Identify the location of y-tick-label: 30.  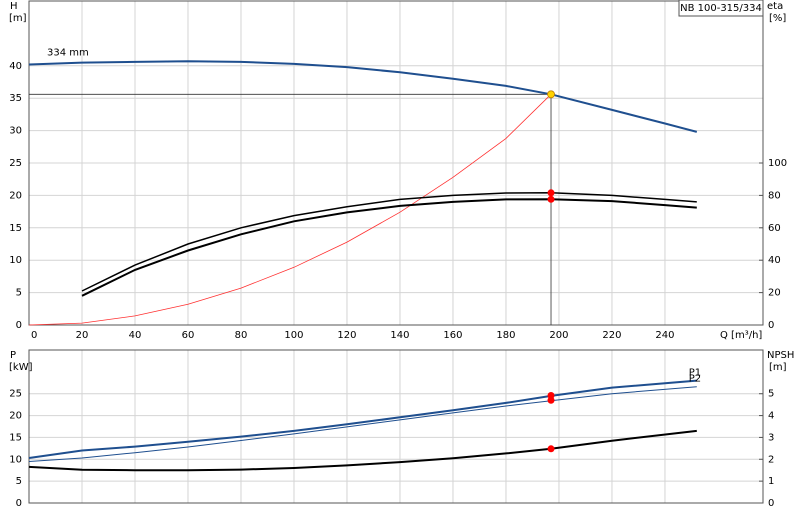
(15, 131).